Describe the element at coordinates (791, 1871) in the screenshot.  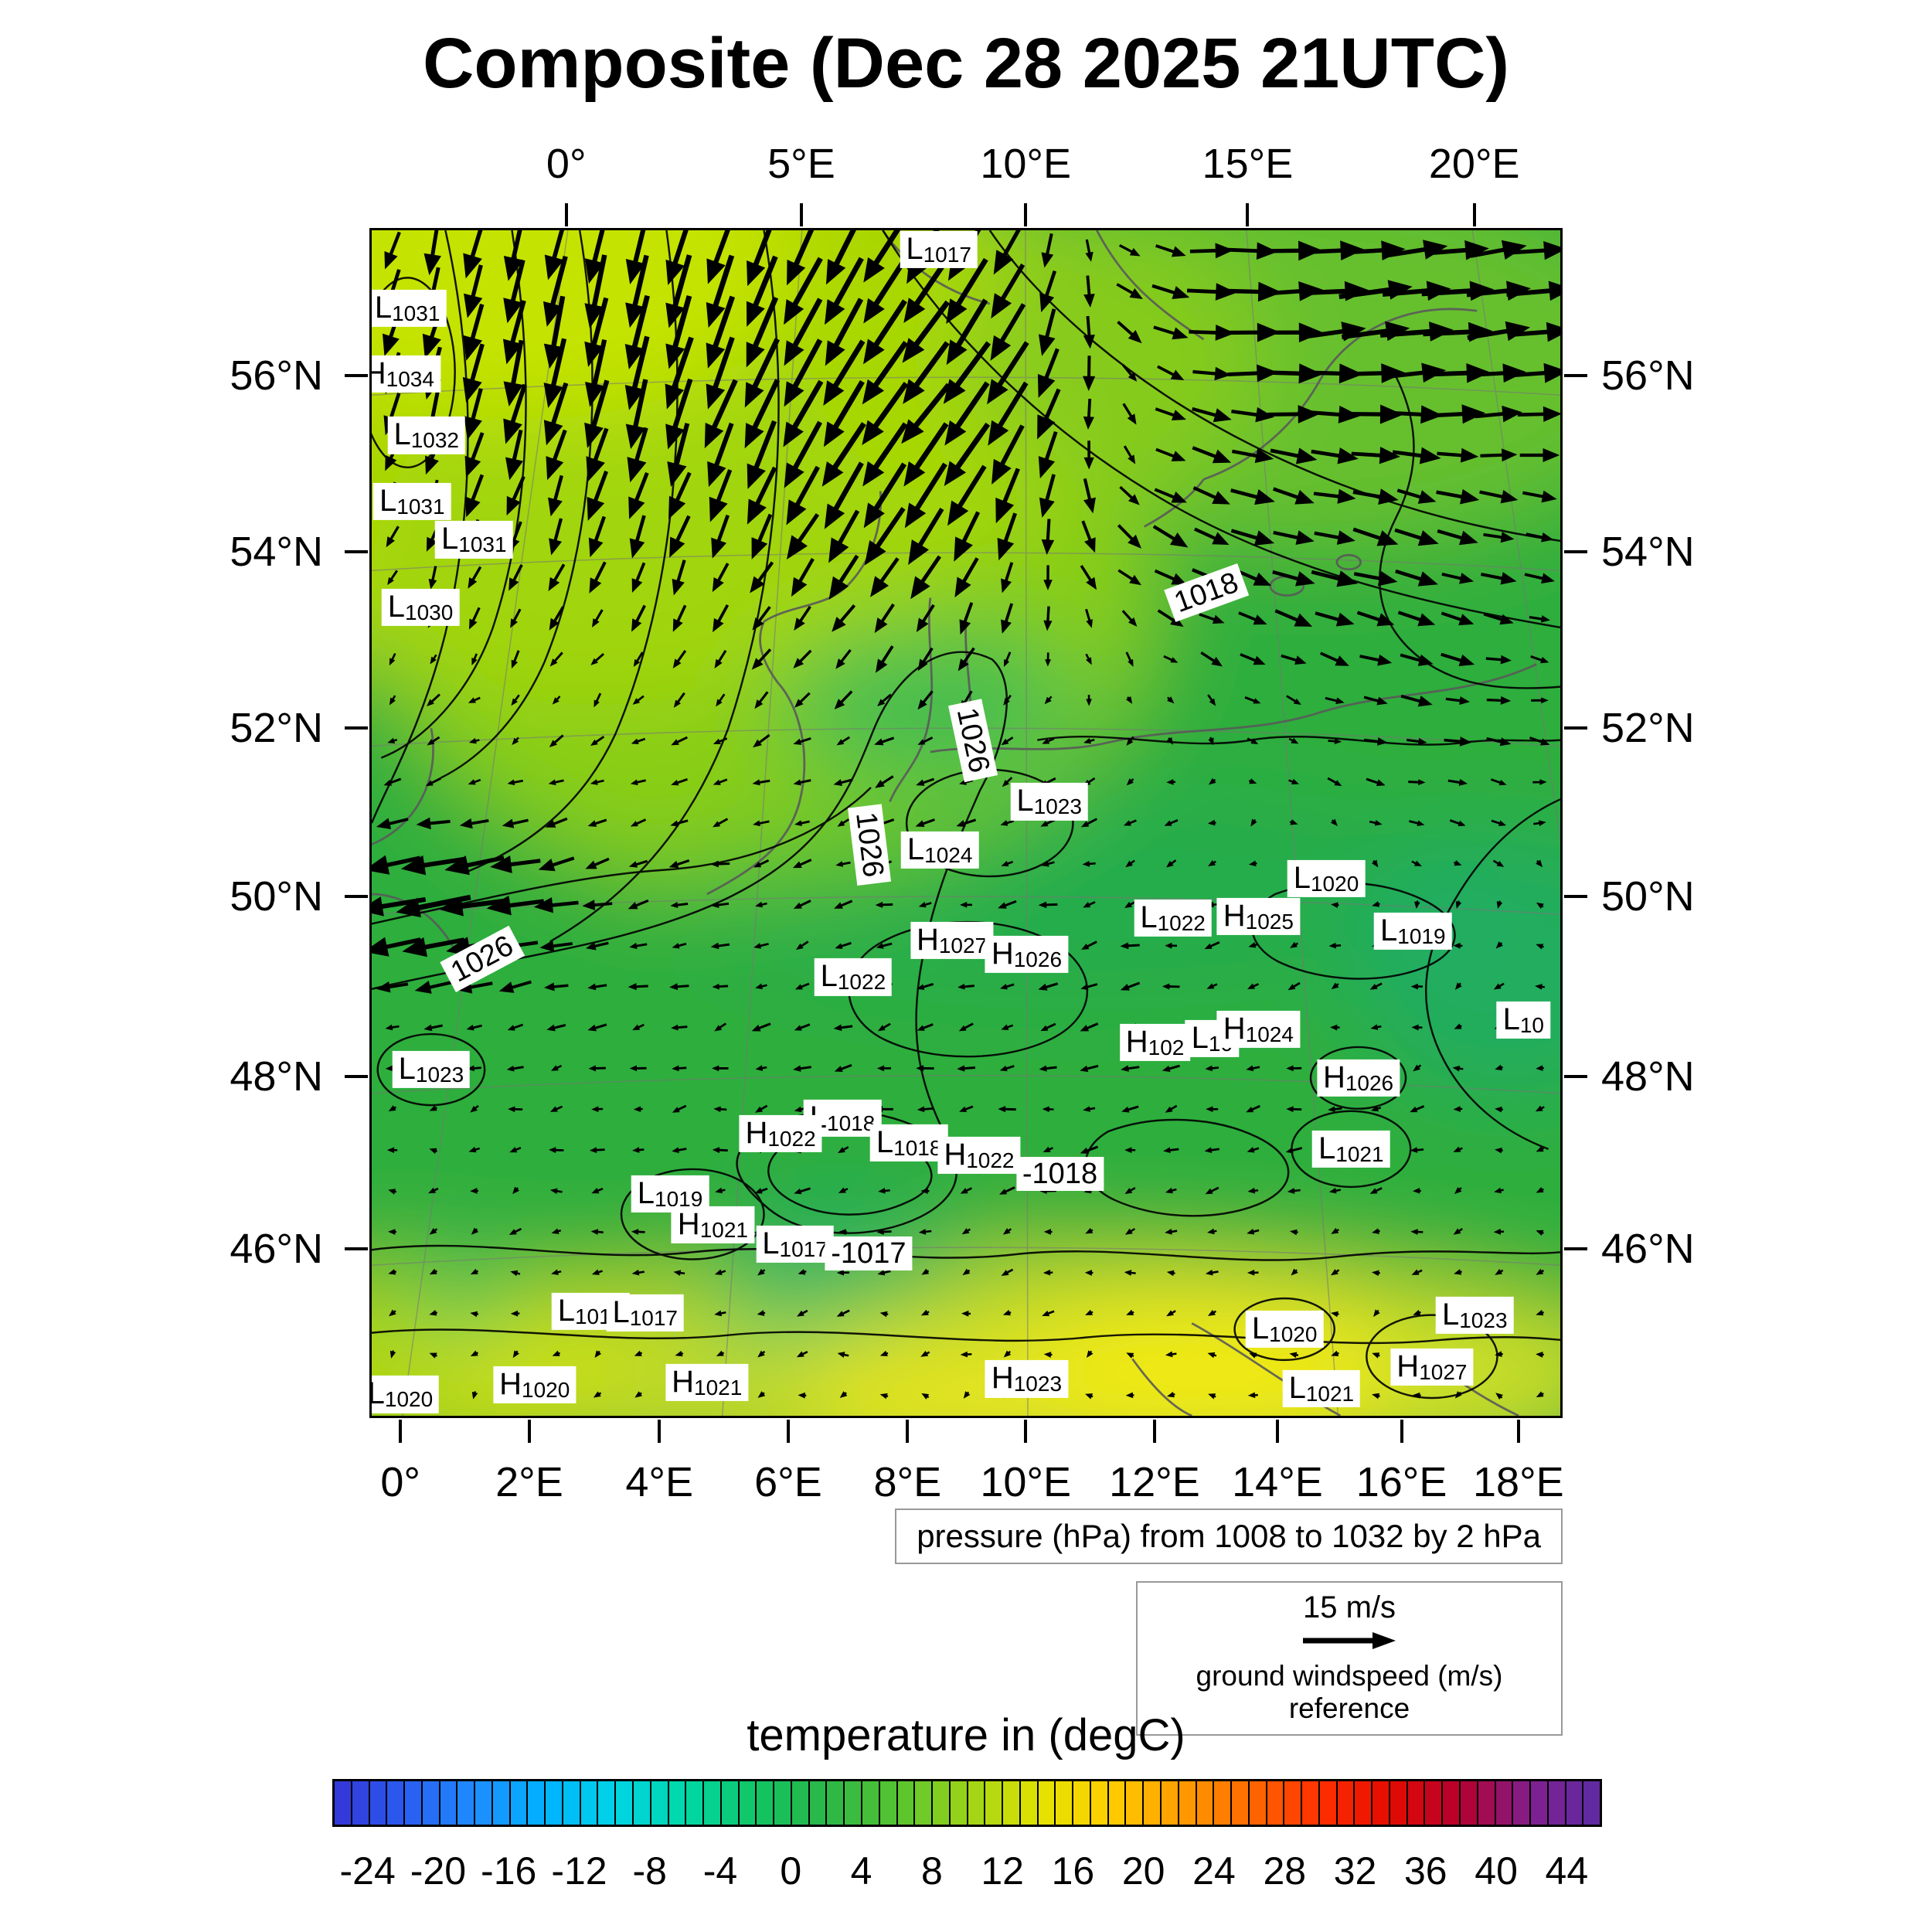
I see `colorbar-tick-label: 0` at that location.